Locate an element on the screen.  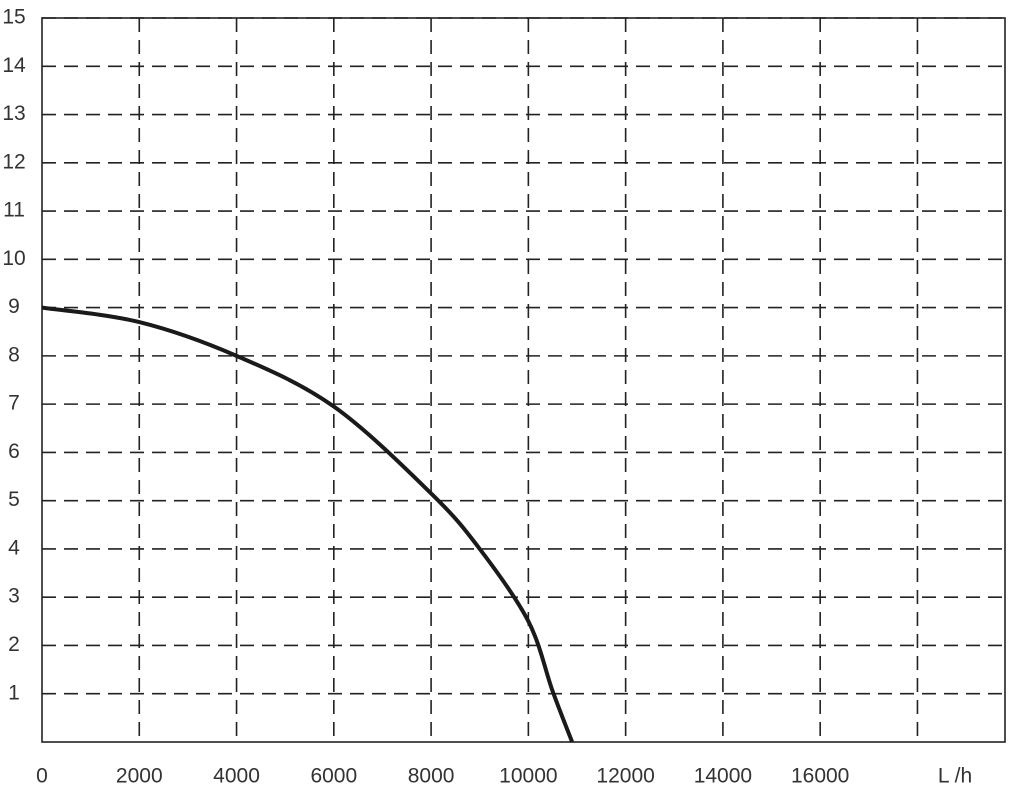
y-tick-label: 9 is located at coordinates (14, 306).